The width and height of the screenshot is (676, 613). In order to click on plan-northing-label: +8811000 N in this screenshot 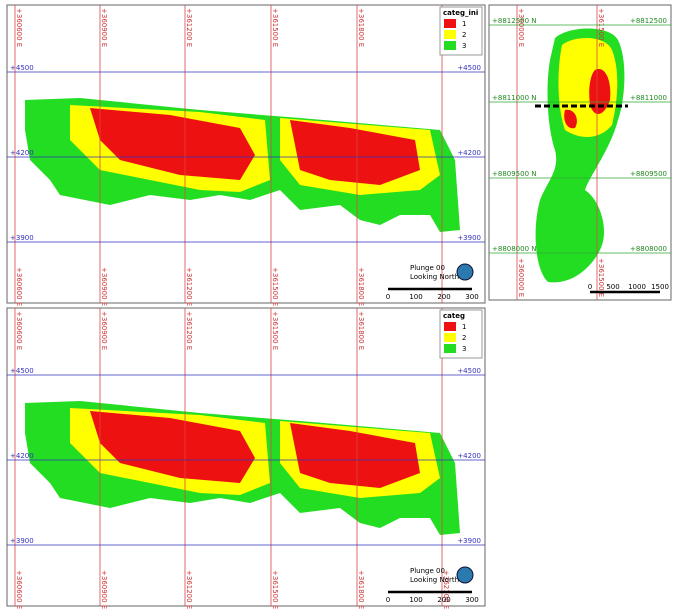, I will do `click(514, 98)`.